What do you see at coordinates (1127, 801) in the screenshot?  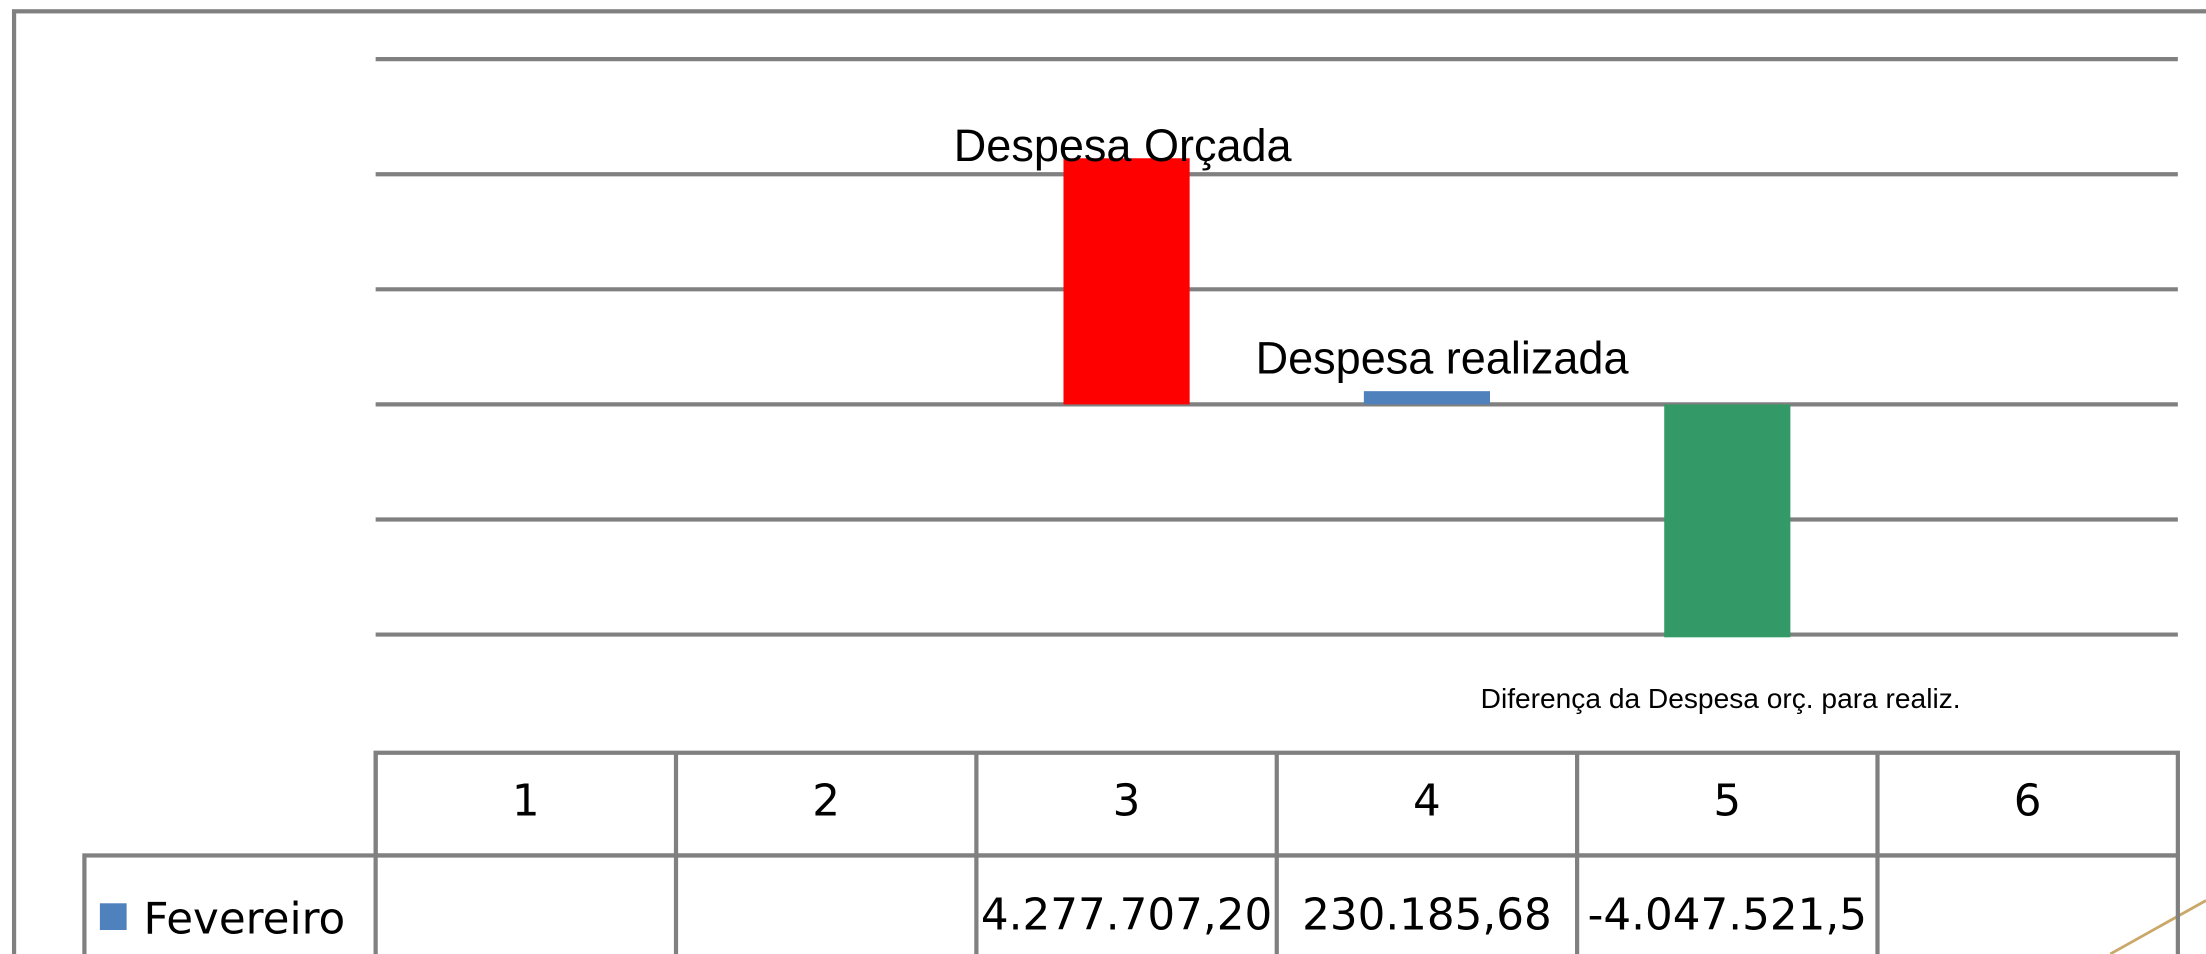 I see `x-tick-label: 3` at bounding box center [1127, 801].